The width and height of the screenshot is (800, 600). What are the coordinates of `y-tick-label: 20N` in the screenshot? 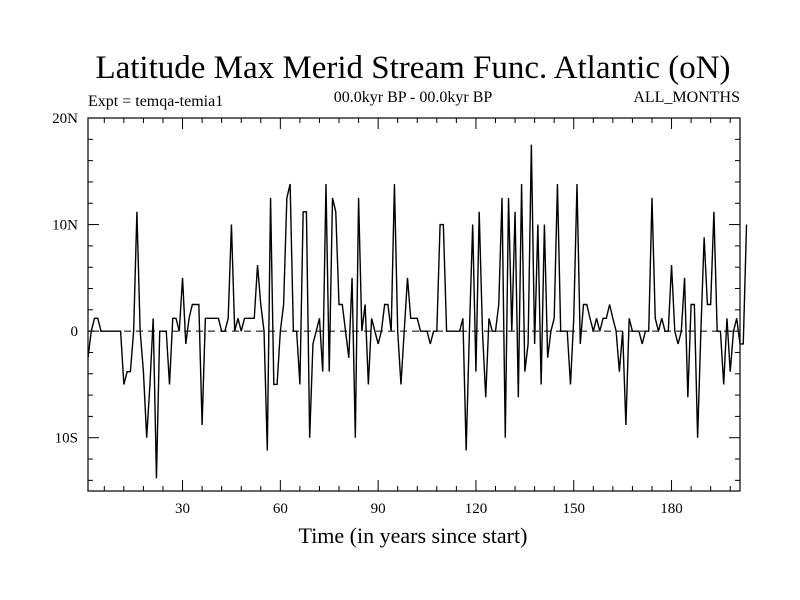 It's located at (65, 119).